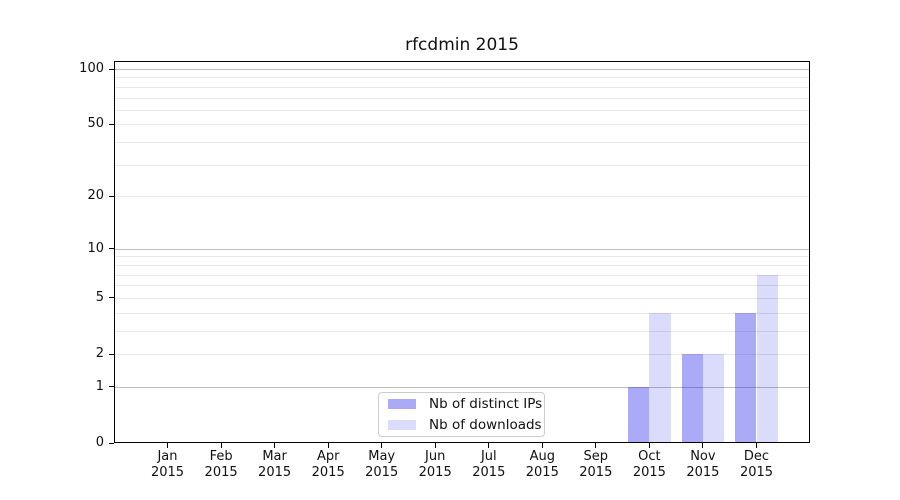 This screenshot has height=500, width=900. Describe the element at coordinates (703, 456) in the screenshot. I see `x-tick-month: Nov` at that location.